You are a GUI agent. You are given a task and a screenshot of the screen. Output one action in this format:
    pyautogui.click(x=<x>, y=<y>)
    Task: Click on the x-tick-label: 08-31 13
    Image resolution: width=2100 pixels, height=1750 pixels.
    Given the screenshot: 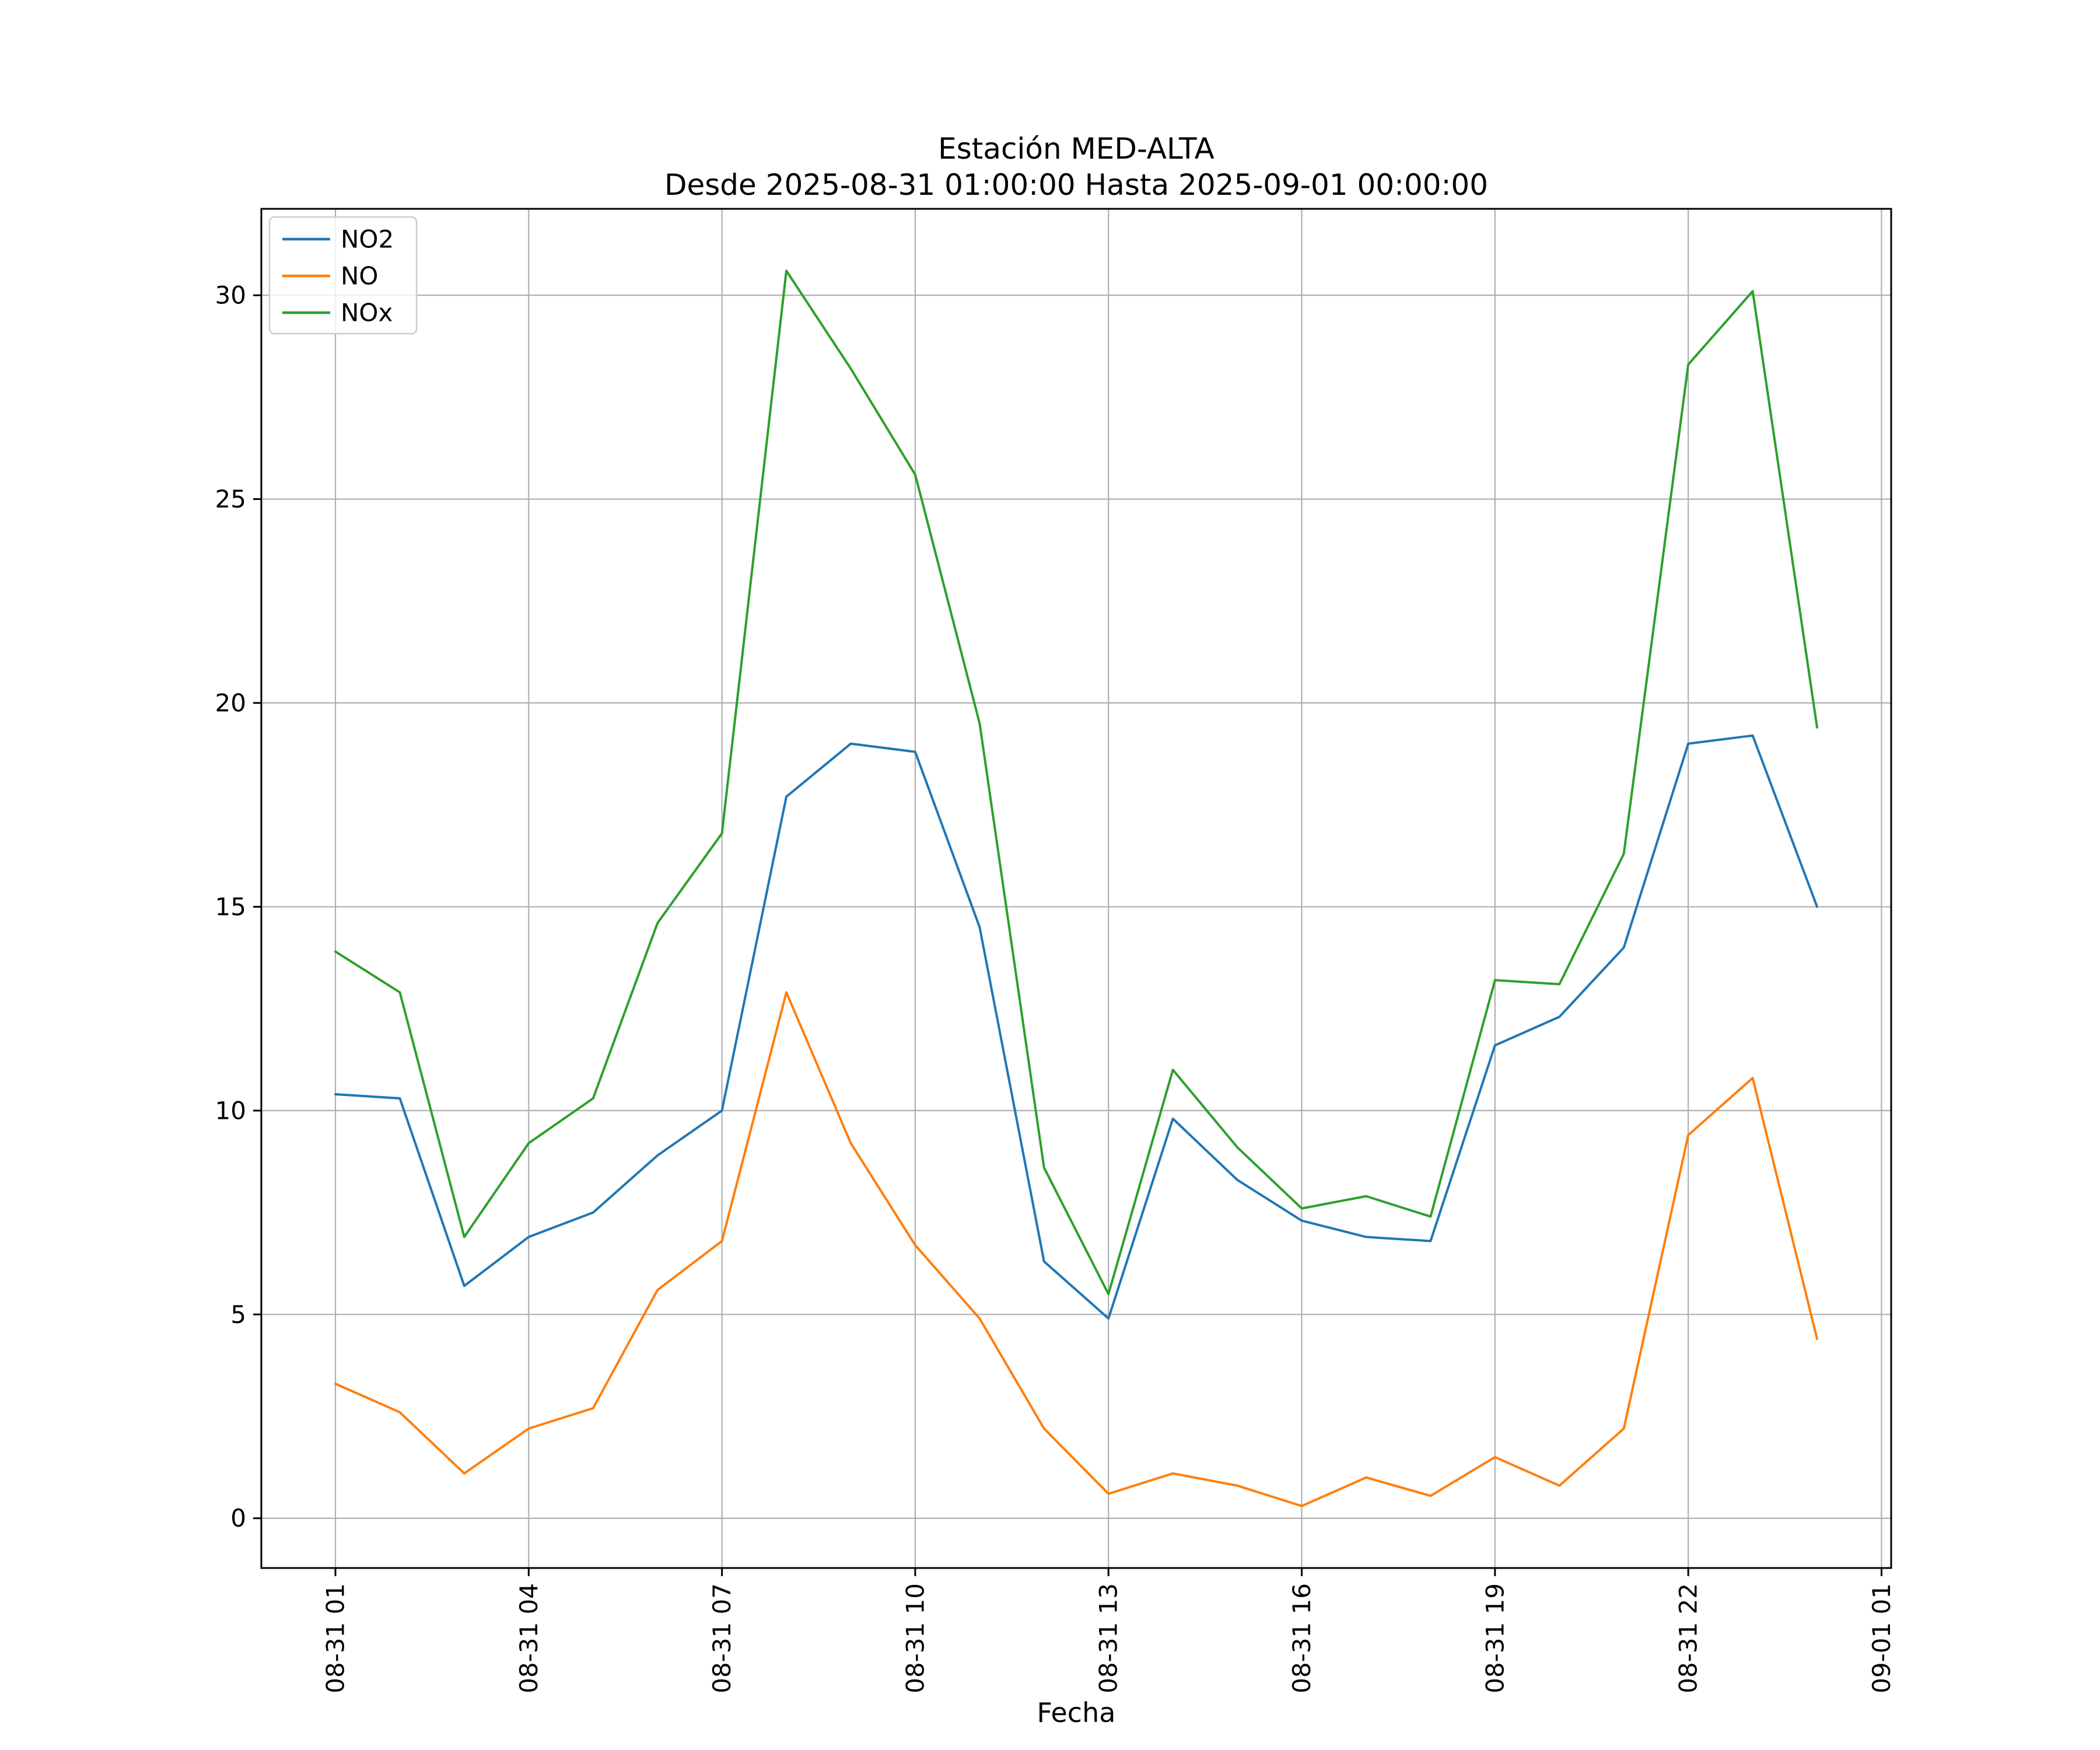 What is the action you would take?
    pyautogui.click(x=1108, y=1638)
    